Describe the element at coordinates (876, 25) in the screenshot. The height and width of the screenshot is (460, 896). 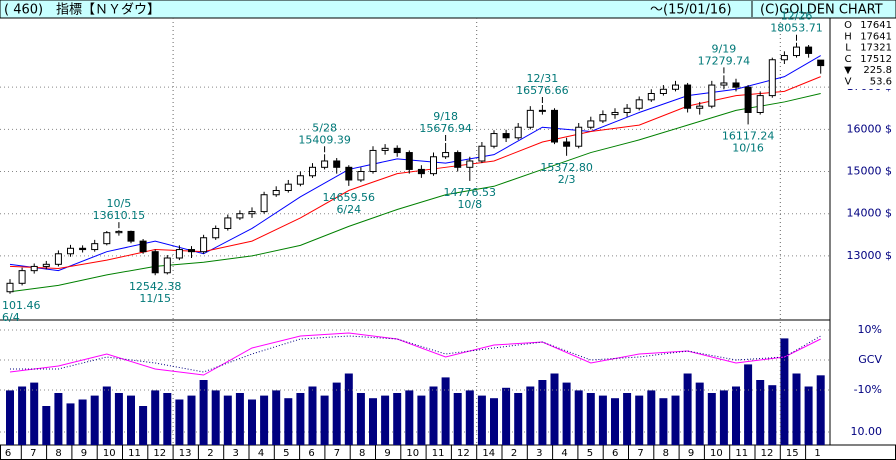
I see `legend-value: 17641` at that location.